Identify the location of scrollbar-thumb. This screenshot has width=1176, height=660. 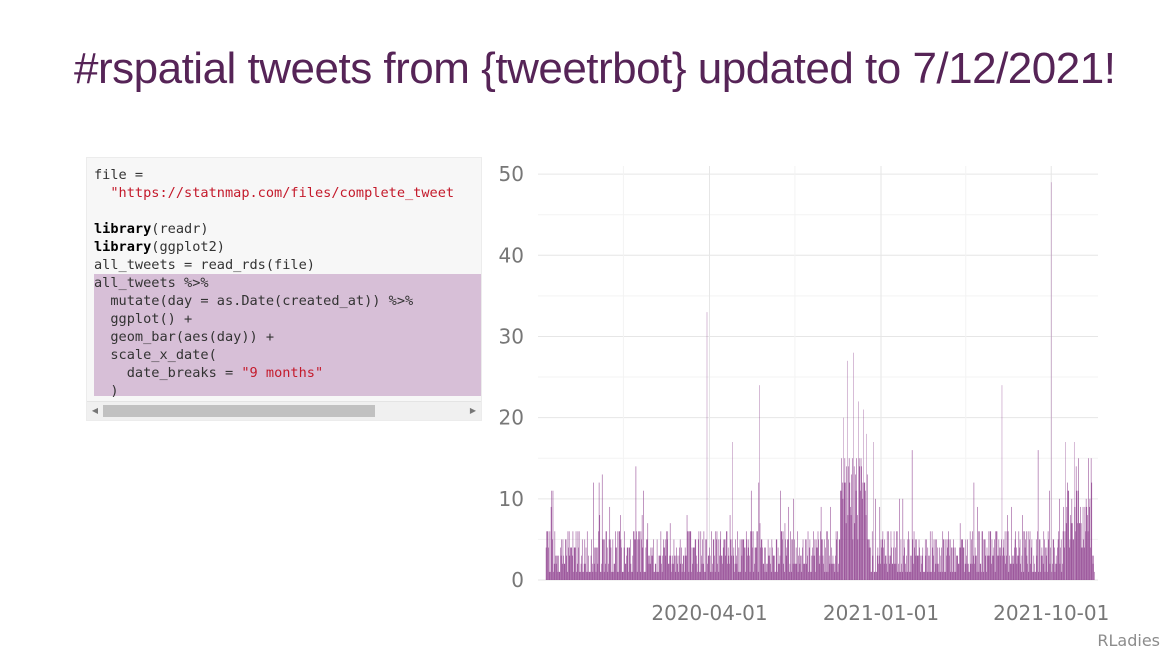
(239, 411).